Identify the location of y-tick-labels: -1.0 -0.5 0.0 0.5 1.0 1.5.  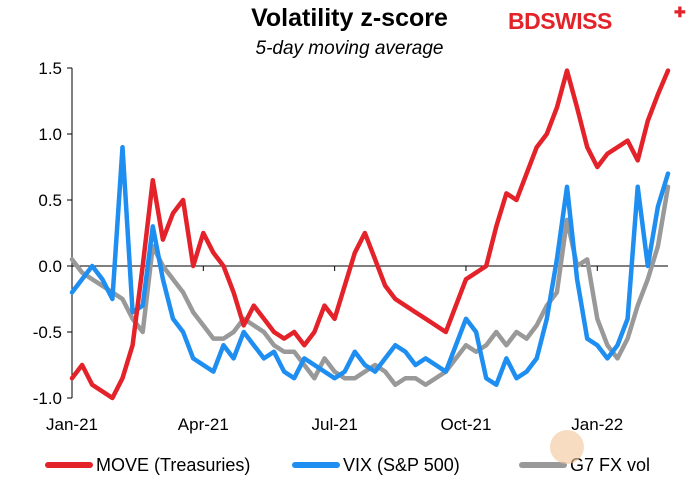
(47, 233).